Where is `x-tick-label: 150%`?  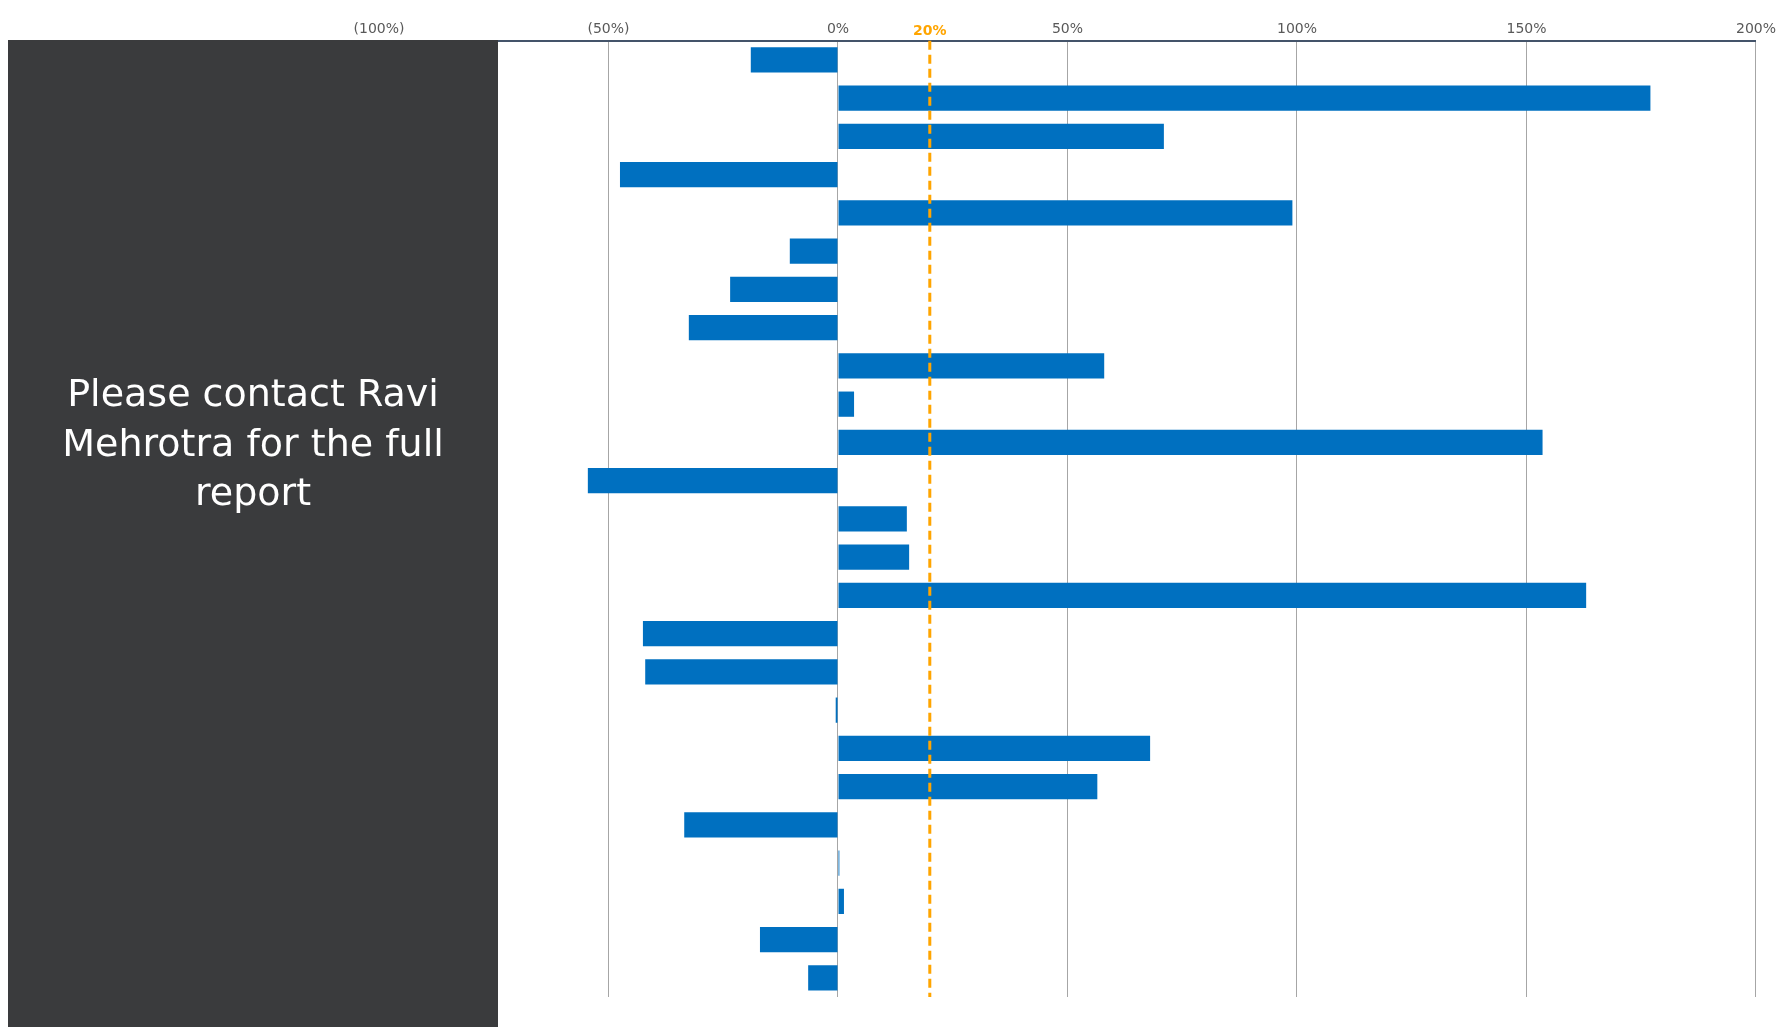 x-tick-label: 150% is located at coordinates (1526, 28).